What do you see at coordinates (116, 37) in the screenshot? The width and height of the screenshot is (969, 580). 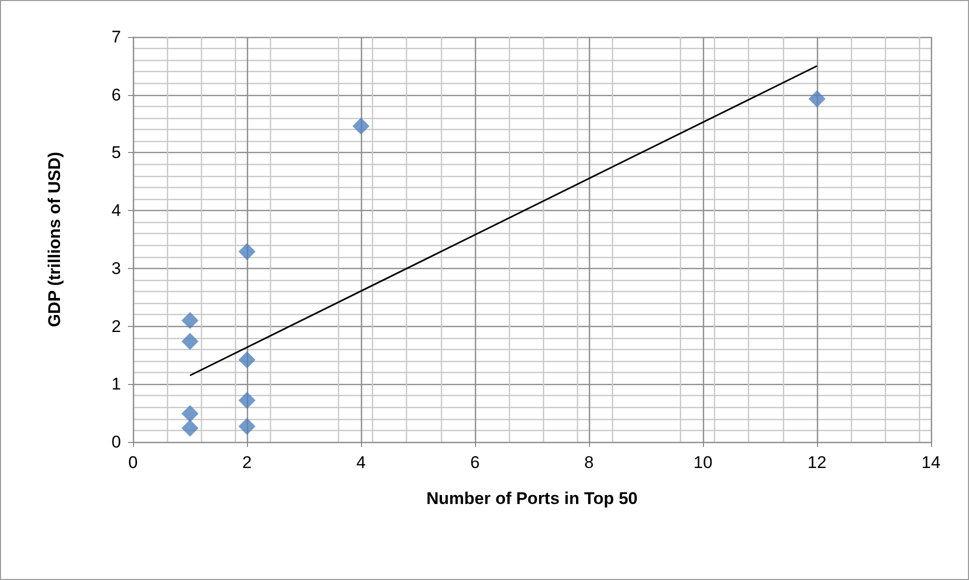 I see `y-tick-label: 7` at bounding box center [116, 37].